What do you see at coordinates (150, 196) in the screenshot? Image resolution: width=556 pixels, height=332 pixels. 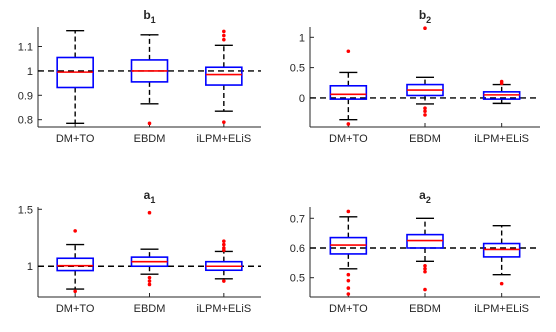 I see `chart-title: a1` at bounding box center [150, 196].